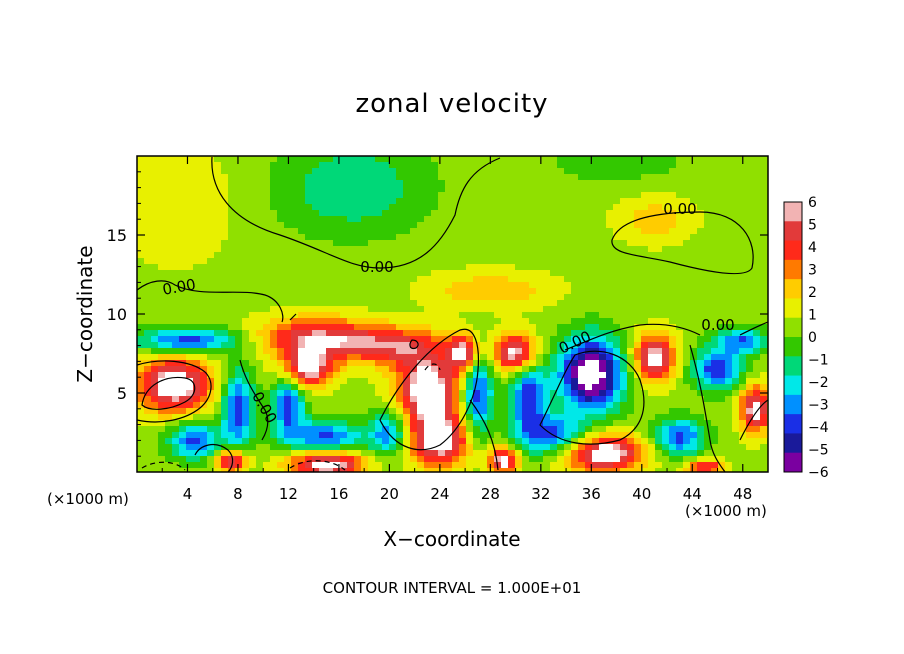 This screenshot has height=654, width=904. I want to click on y-tick-label: 10, so click(117, 314).